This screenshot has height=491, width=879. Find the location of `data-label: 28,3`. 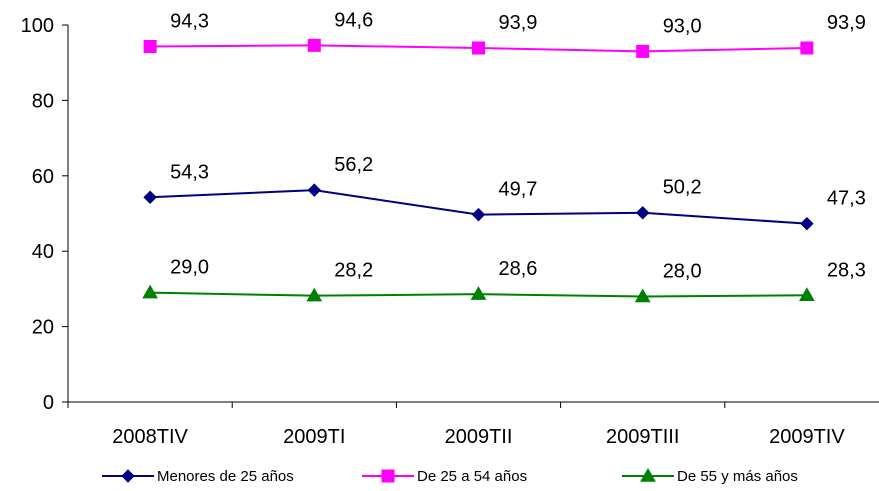

data-label: 28,3 is located at coordinates (846, 270).